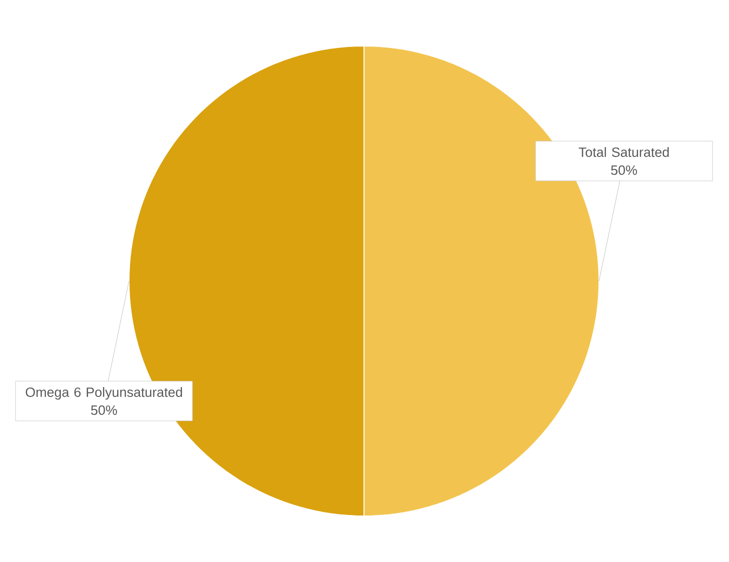  I want to click on slice-label: Total Saturated, so click(623, 152).